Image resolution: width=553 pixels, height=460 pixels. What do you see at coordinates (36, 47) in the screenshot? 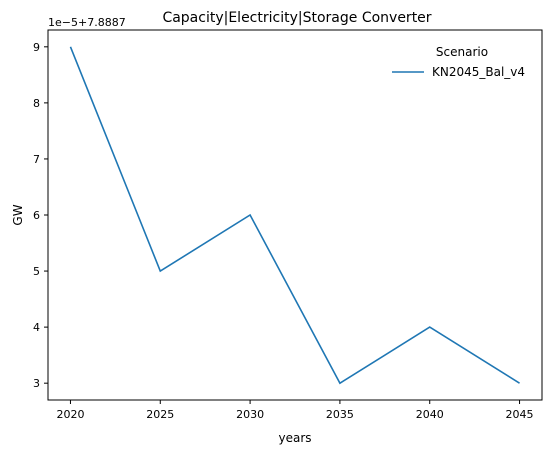
I see `y-tick-label: 9` at bounding box center [36, 47].